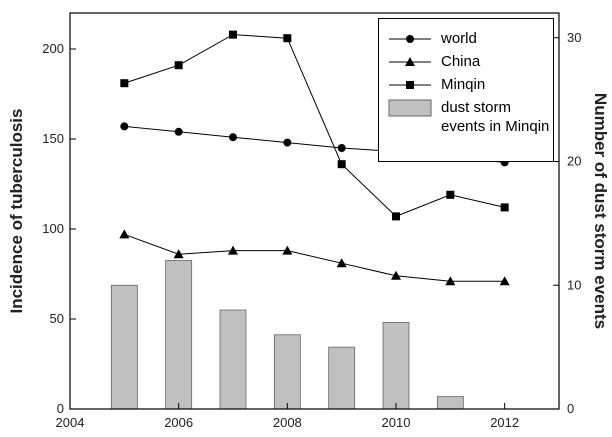  I want to click on y-tick-label: 150, so click(53, 138).